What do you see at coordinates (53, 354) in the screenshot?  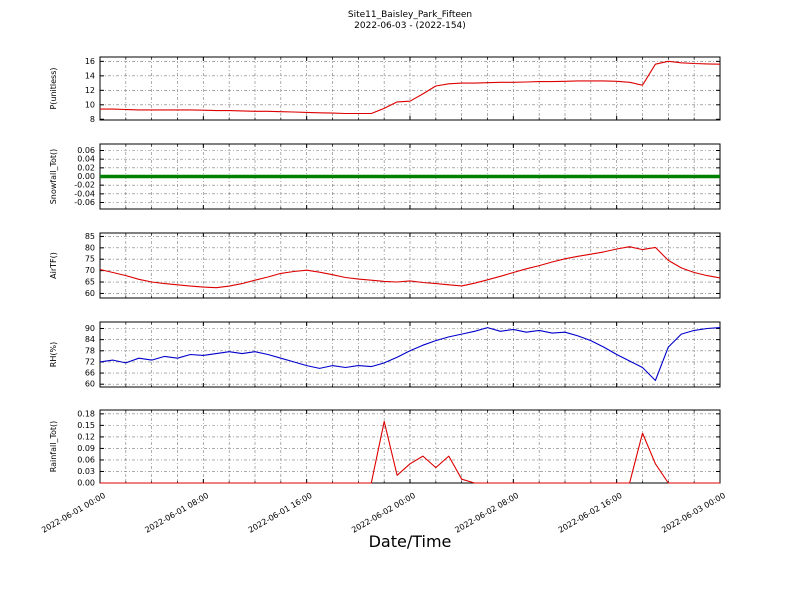 I see `subplot-rh-ylabel: RH(%)` at bounding box center [53, 354].